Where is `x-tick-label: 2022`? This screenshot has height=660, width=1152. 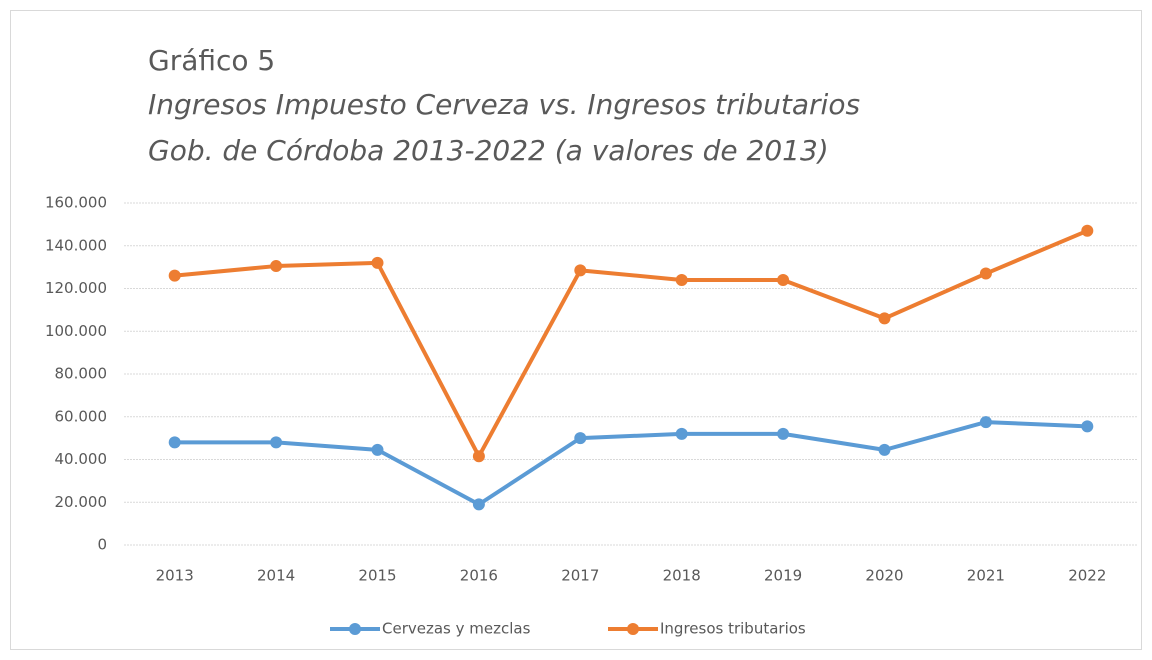 x-tick-label: 2022 is located at coordinates (1087, 576).